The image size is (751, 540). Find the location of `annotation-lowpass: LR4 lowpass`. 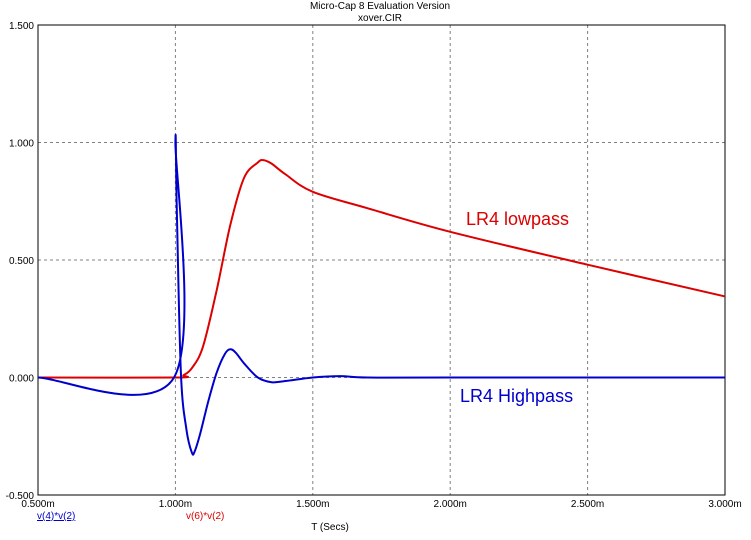

annotation-lowpass: LR4 lowpass is located at coordinates (517, 219).